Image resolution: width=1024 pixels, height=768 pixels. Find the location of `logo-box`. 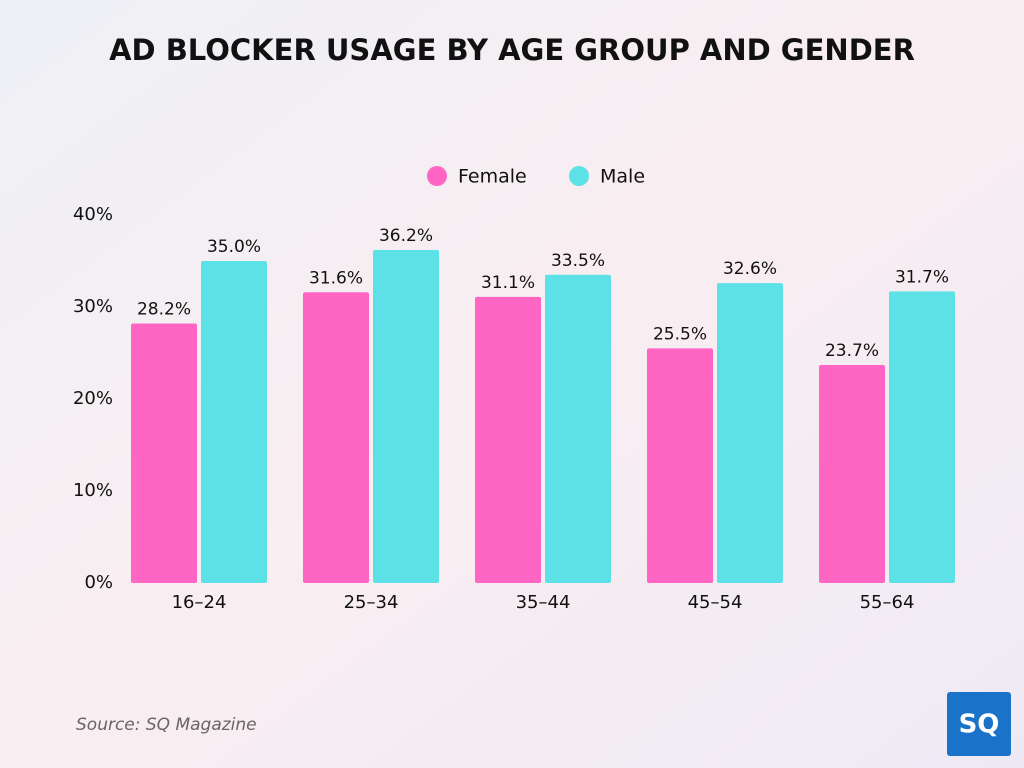

logo-box is located at coordinates (979, 724).